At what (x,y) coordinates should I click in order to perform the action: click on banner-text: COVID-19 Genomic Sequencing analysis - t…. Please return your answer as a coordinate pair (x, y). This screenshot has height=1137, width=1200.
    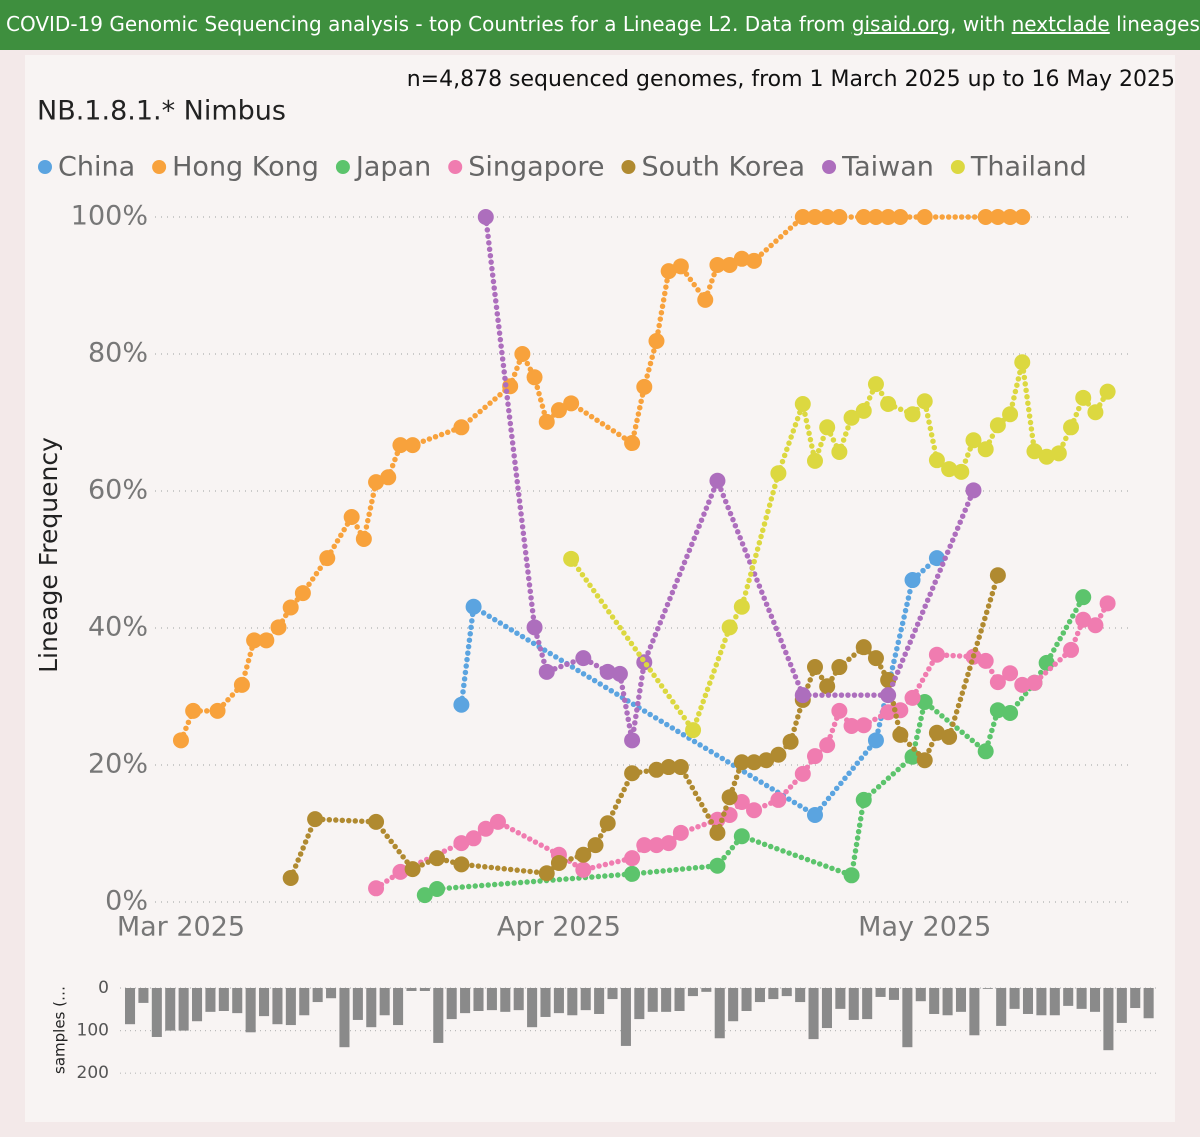
    Looking at the image, I should click on (429, 24).